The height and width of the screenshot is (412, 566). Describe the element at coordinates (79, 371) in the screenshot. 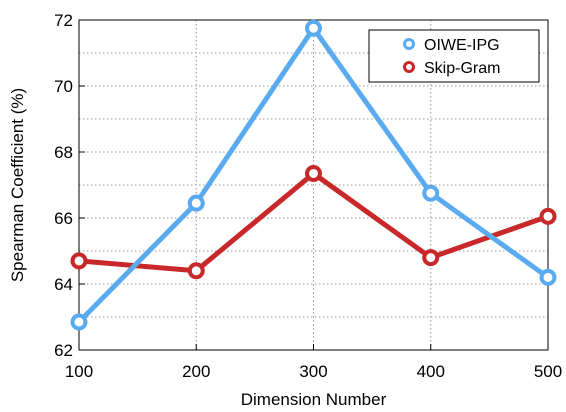

I see `x-tick-label: 100` at that location.